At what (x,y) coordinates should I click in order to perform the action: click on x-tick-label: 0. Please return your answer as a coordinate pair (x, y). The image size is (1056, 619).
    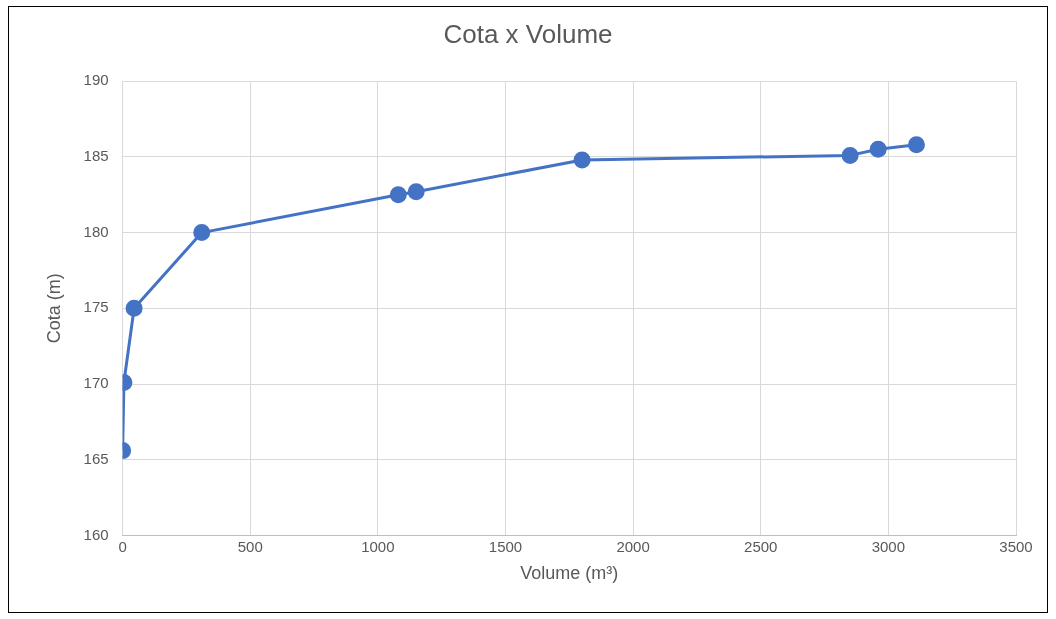
    Looking at the image, I should click on (122, 546).